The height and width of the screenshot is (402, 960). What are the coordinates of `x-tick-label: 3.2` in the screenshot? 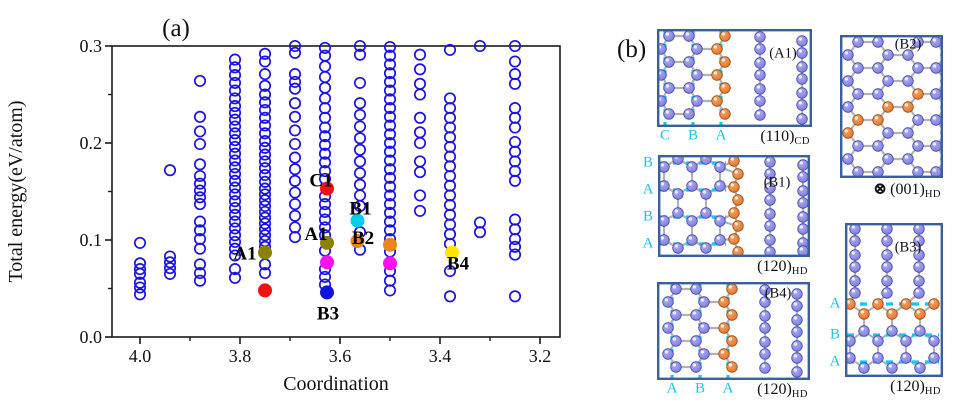 It's located at (540, 356).